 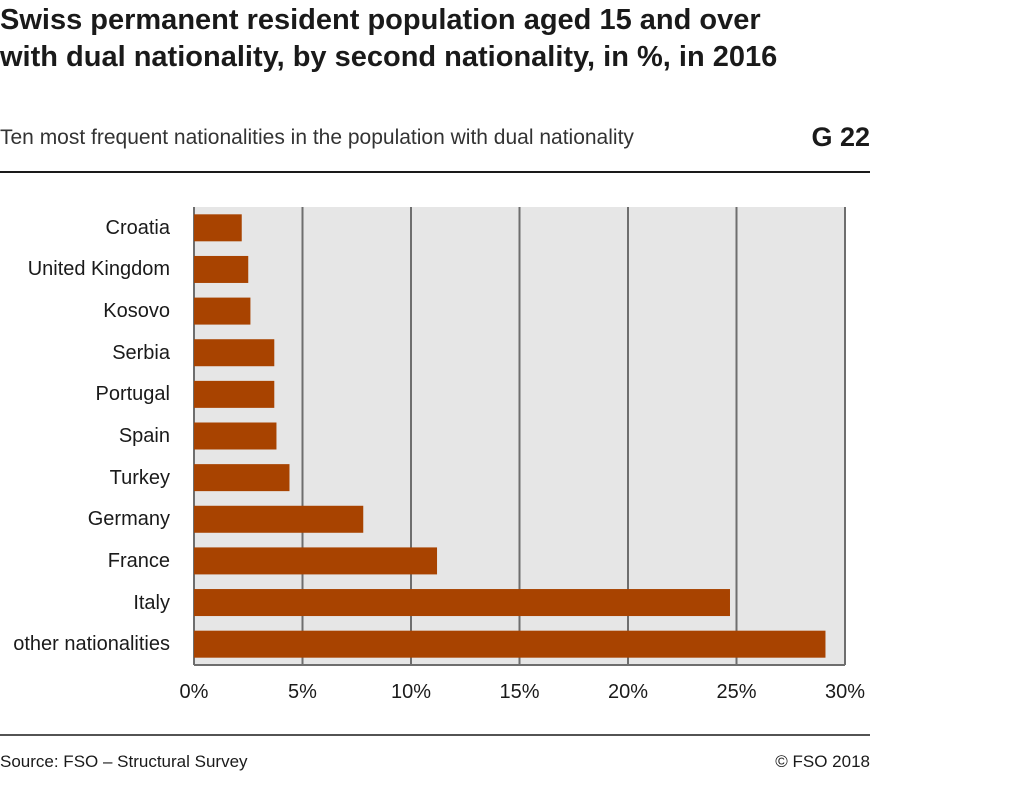 What do you see at coordinates (840, 137) in the screenshot?
I see `figure-id: G 22` at bounding box center [840, 137].